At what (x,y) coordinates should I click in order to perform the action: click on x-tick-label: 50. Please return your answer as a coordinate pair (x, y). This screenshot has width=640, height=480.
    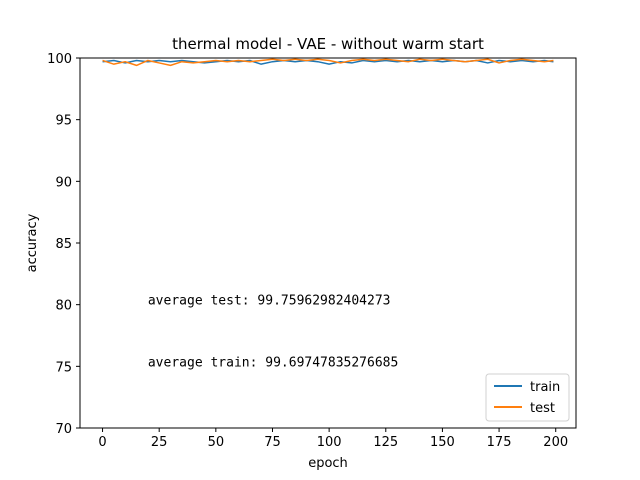
    Looking at the image, I should click on (216, 442).